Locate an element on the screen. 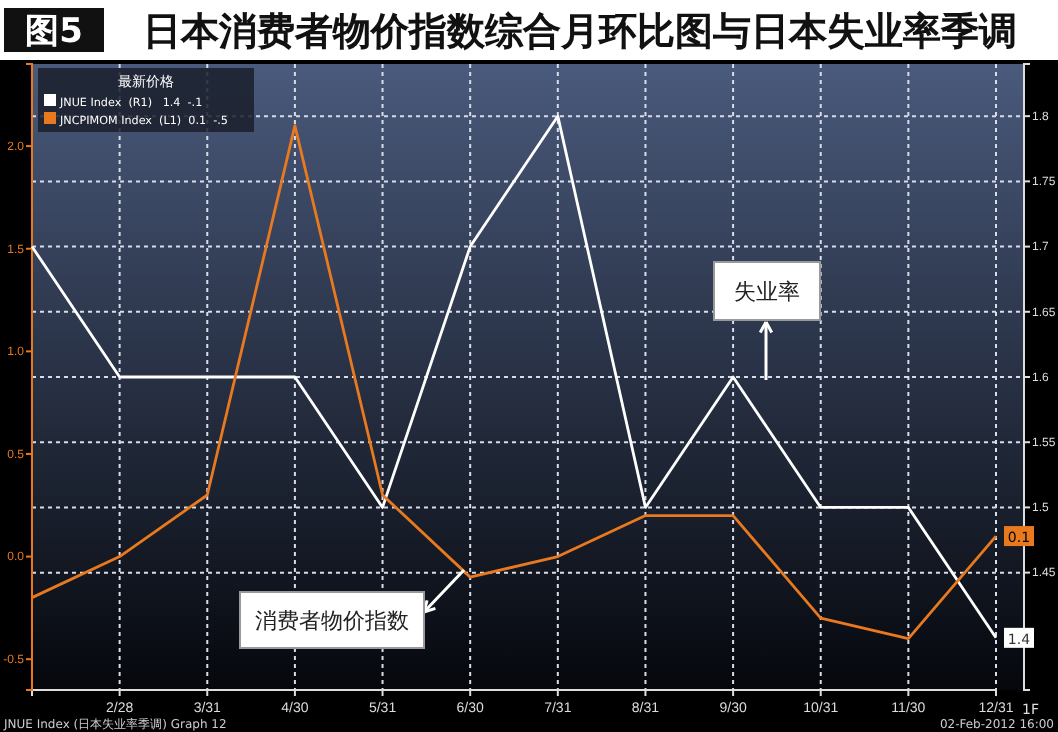 This screenshot has width=1058, height=732. chart-title: 图5 is located at coordinates (54, 32).